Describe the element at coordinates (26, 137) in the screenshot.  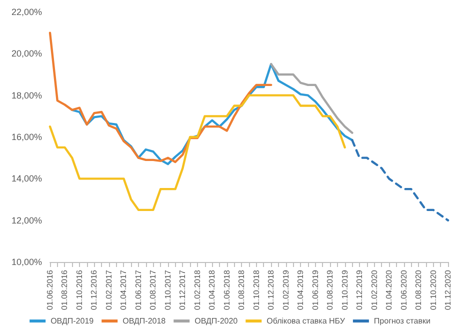
I see `y-tick-label: 16,00%` at that location.